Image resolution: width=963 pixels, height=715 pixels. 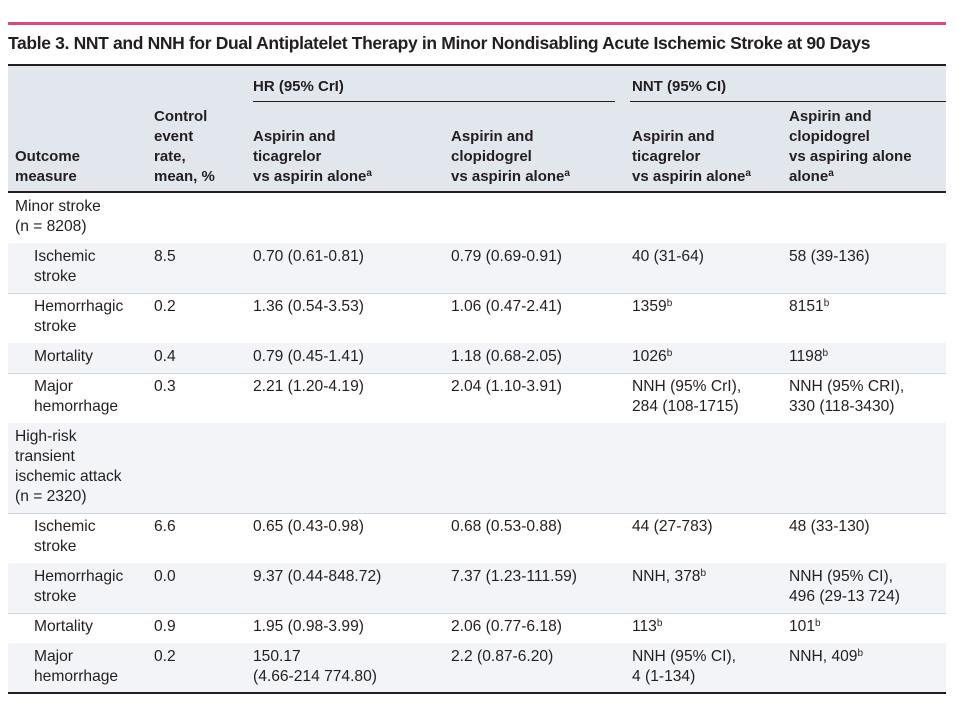 I want to click on nnt-clopidogrel-cell: NNH (95% CI),, so click(x=841, y=576).